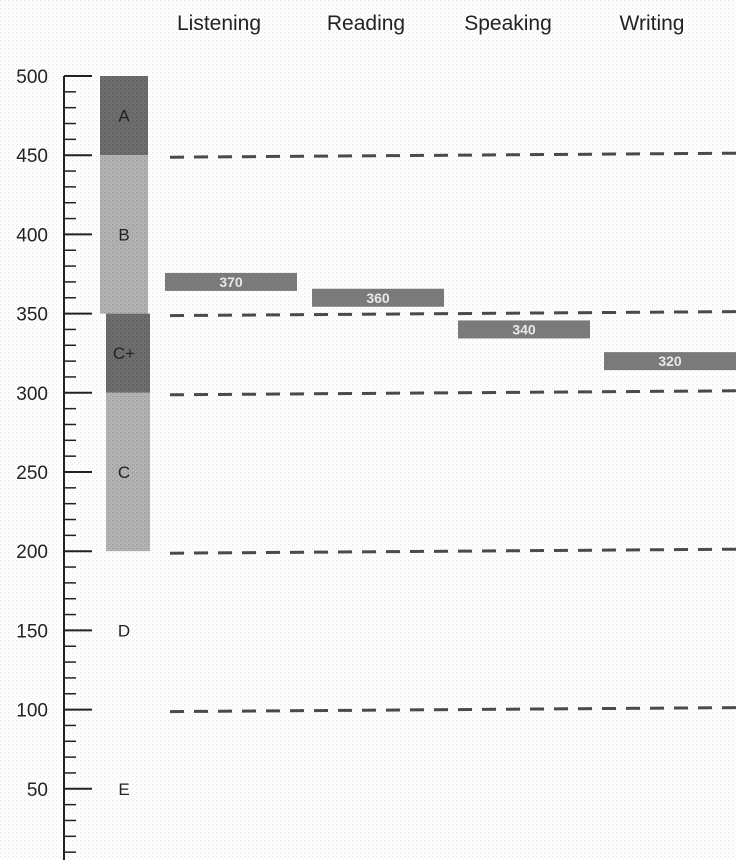  Describe the element at coordinates (124, 630) in the screenshot. I see `grade-label: D` at that location.